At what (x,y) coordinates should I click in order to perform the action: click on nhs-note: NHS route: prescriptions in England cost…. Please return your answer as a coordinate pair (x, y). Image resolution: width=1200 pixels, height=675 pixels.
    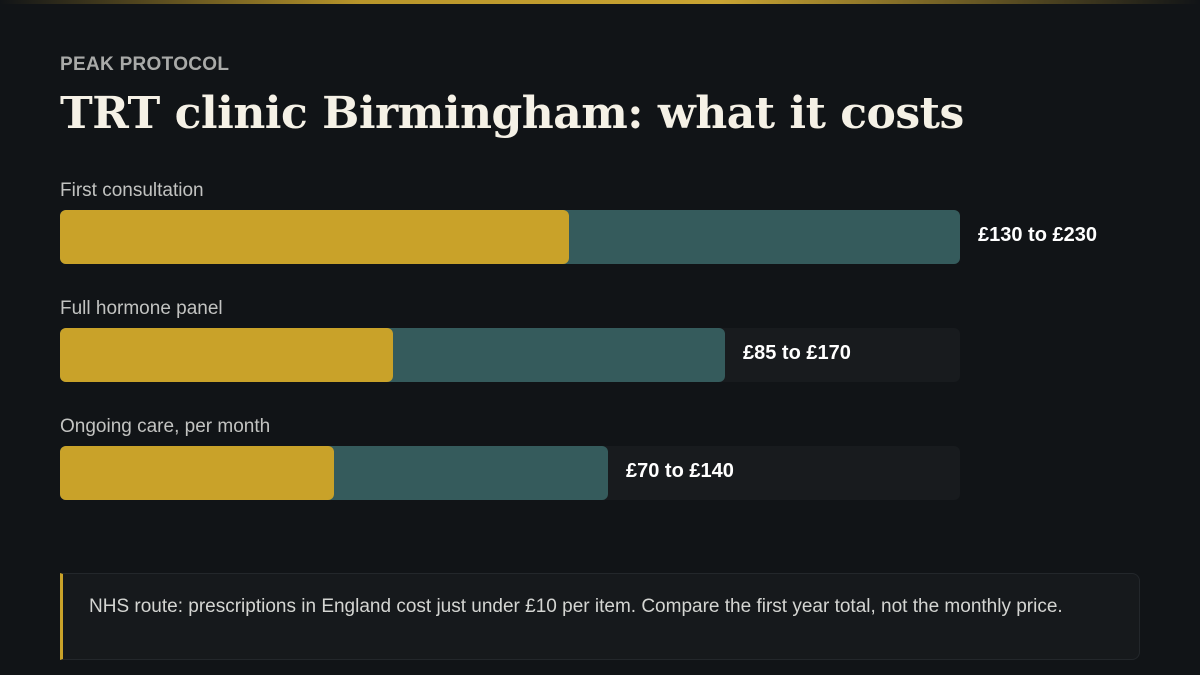
    Looking at the image, I should click on (600, 616).